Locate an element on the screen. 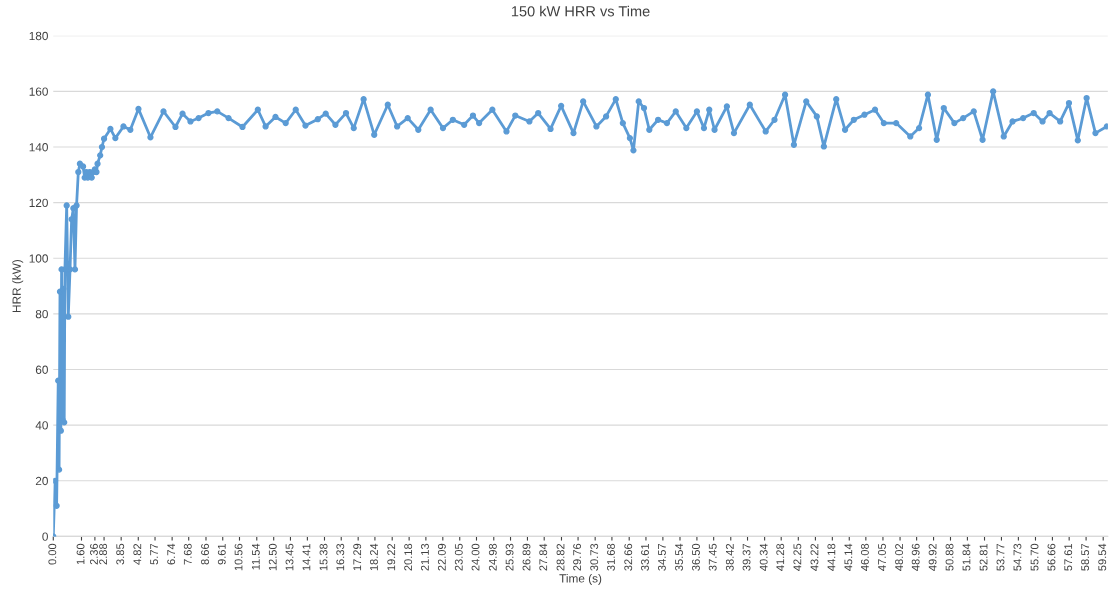 The height and width of the screenshot is (596, 1110). y-tick-label: 60 is located at coordinates (41, 369).